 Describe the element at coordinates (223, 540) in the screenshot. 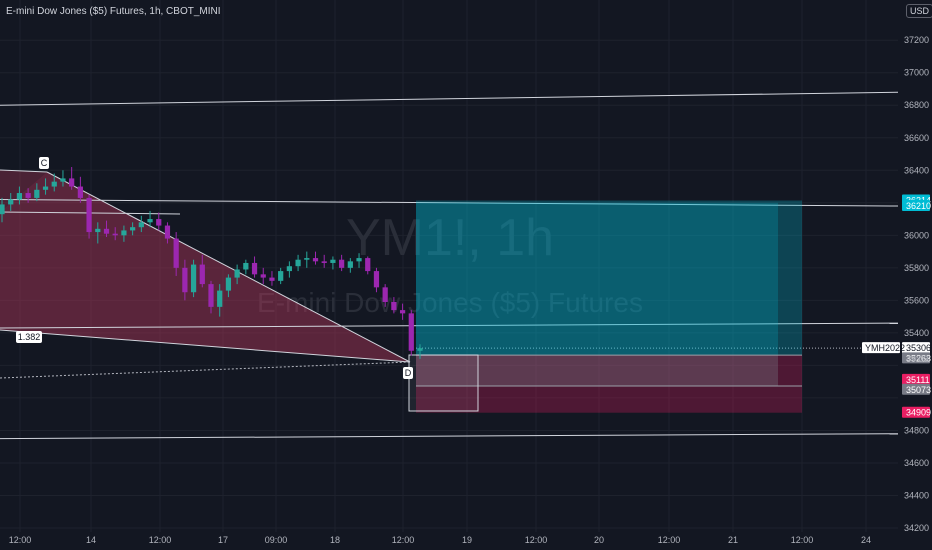

I see `time-tick-label: 17` at that location.